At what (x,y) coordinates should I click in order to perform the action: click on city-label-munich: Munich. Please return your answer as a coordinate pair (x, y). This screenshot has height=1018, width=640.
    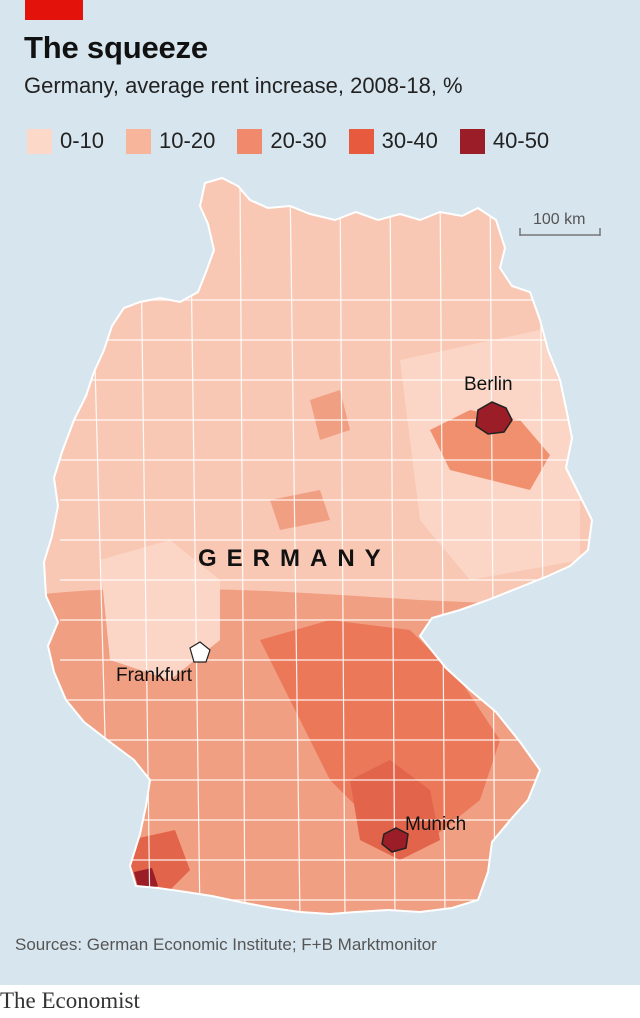
    Looking at the image, I should click on (436, 824).